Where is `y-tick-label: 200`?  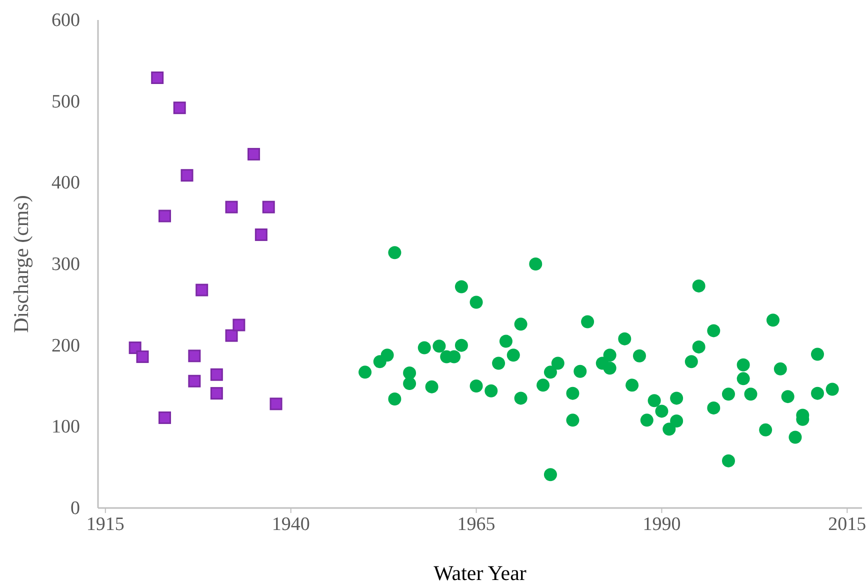 y-tick-label: 200 is located at coordinates (66, 345).